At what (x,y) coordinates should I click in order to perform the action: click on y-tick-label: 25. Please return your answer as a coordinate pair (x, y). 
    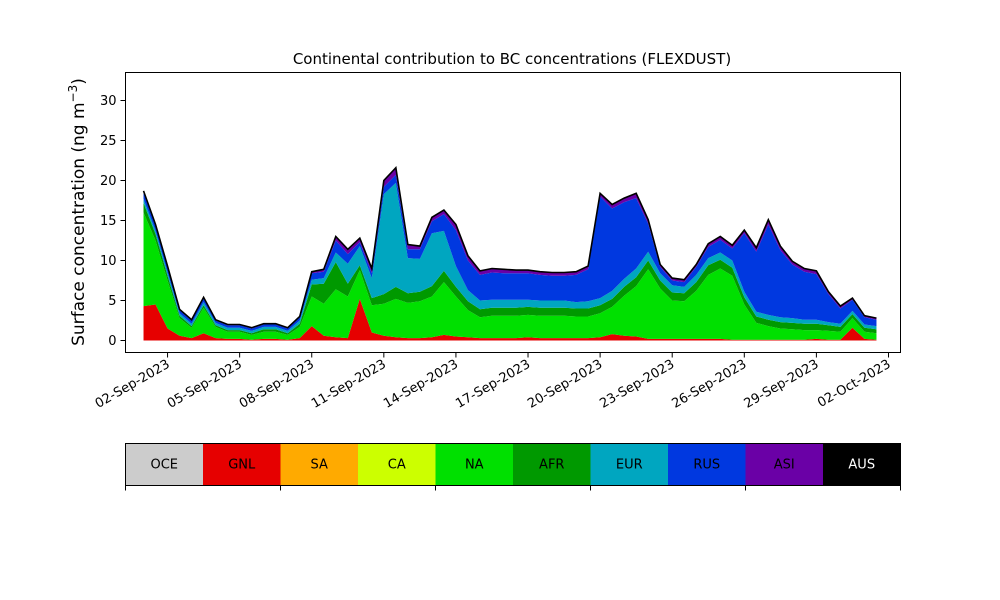
    Looking at the image, I should click on (108, 141).